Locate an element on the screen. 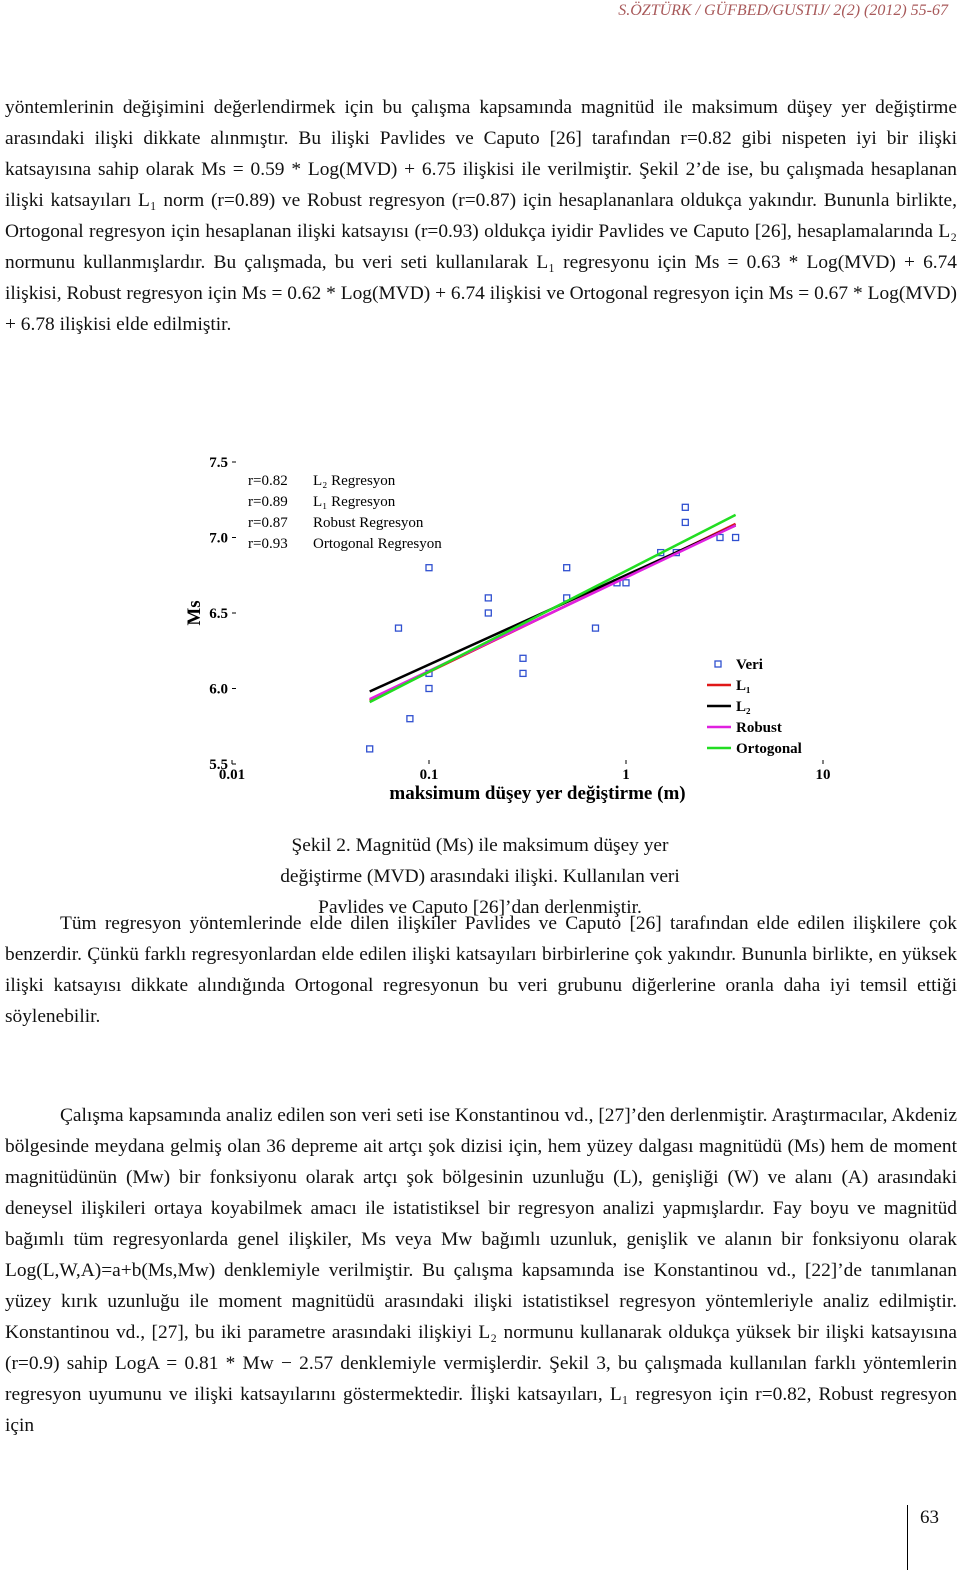  legend-label: L₁ is located at coordinates (743, 686).